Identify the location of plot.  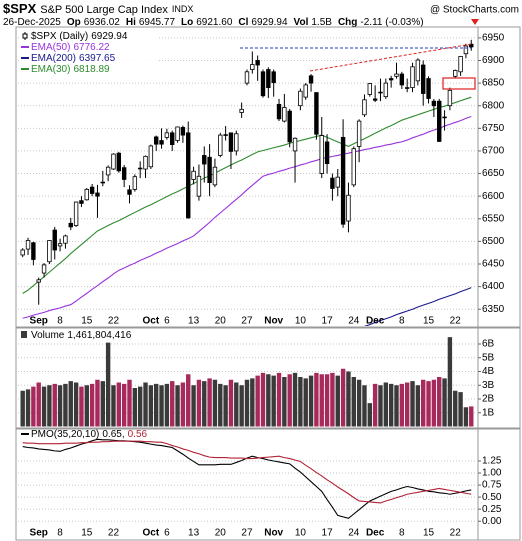
(248, 480).